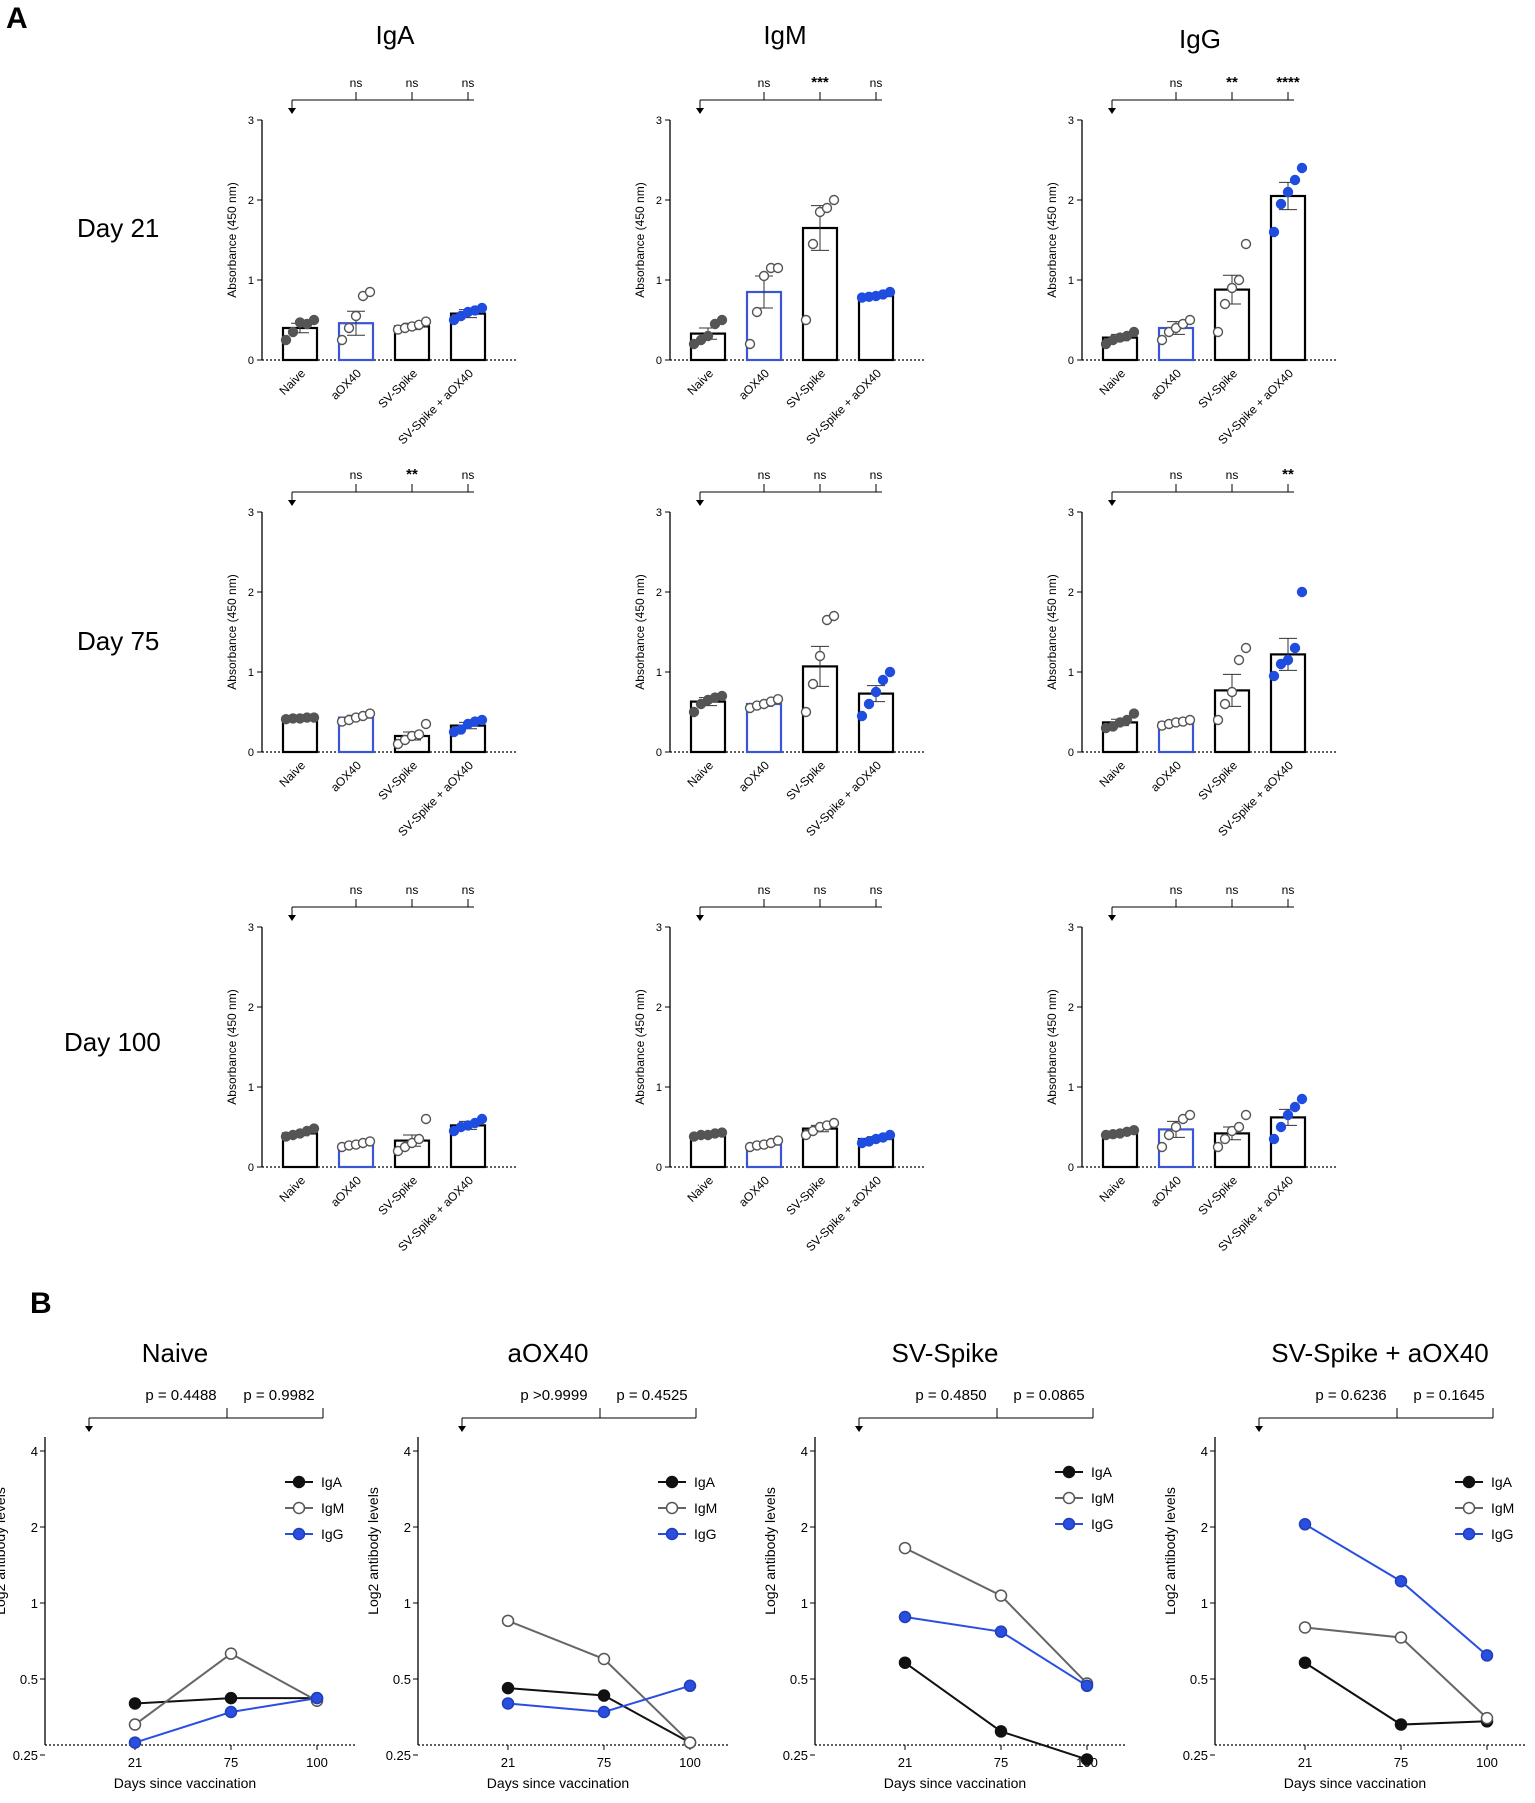 This screenshot has width=1535, height=1803. I want to click on column-title-iga: IgA, so click(395, 35).